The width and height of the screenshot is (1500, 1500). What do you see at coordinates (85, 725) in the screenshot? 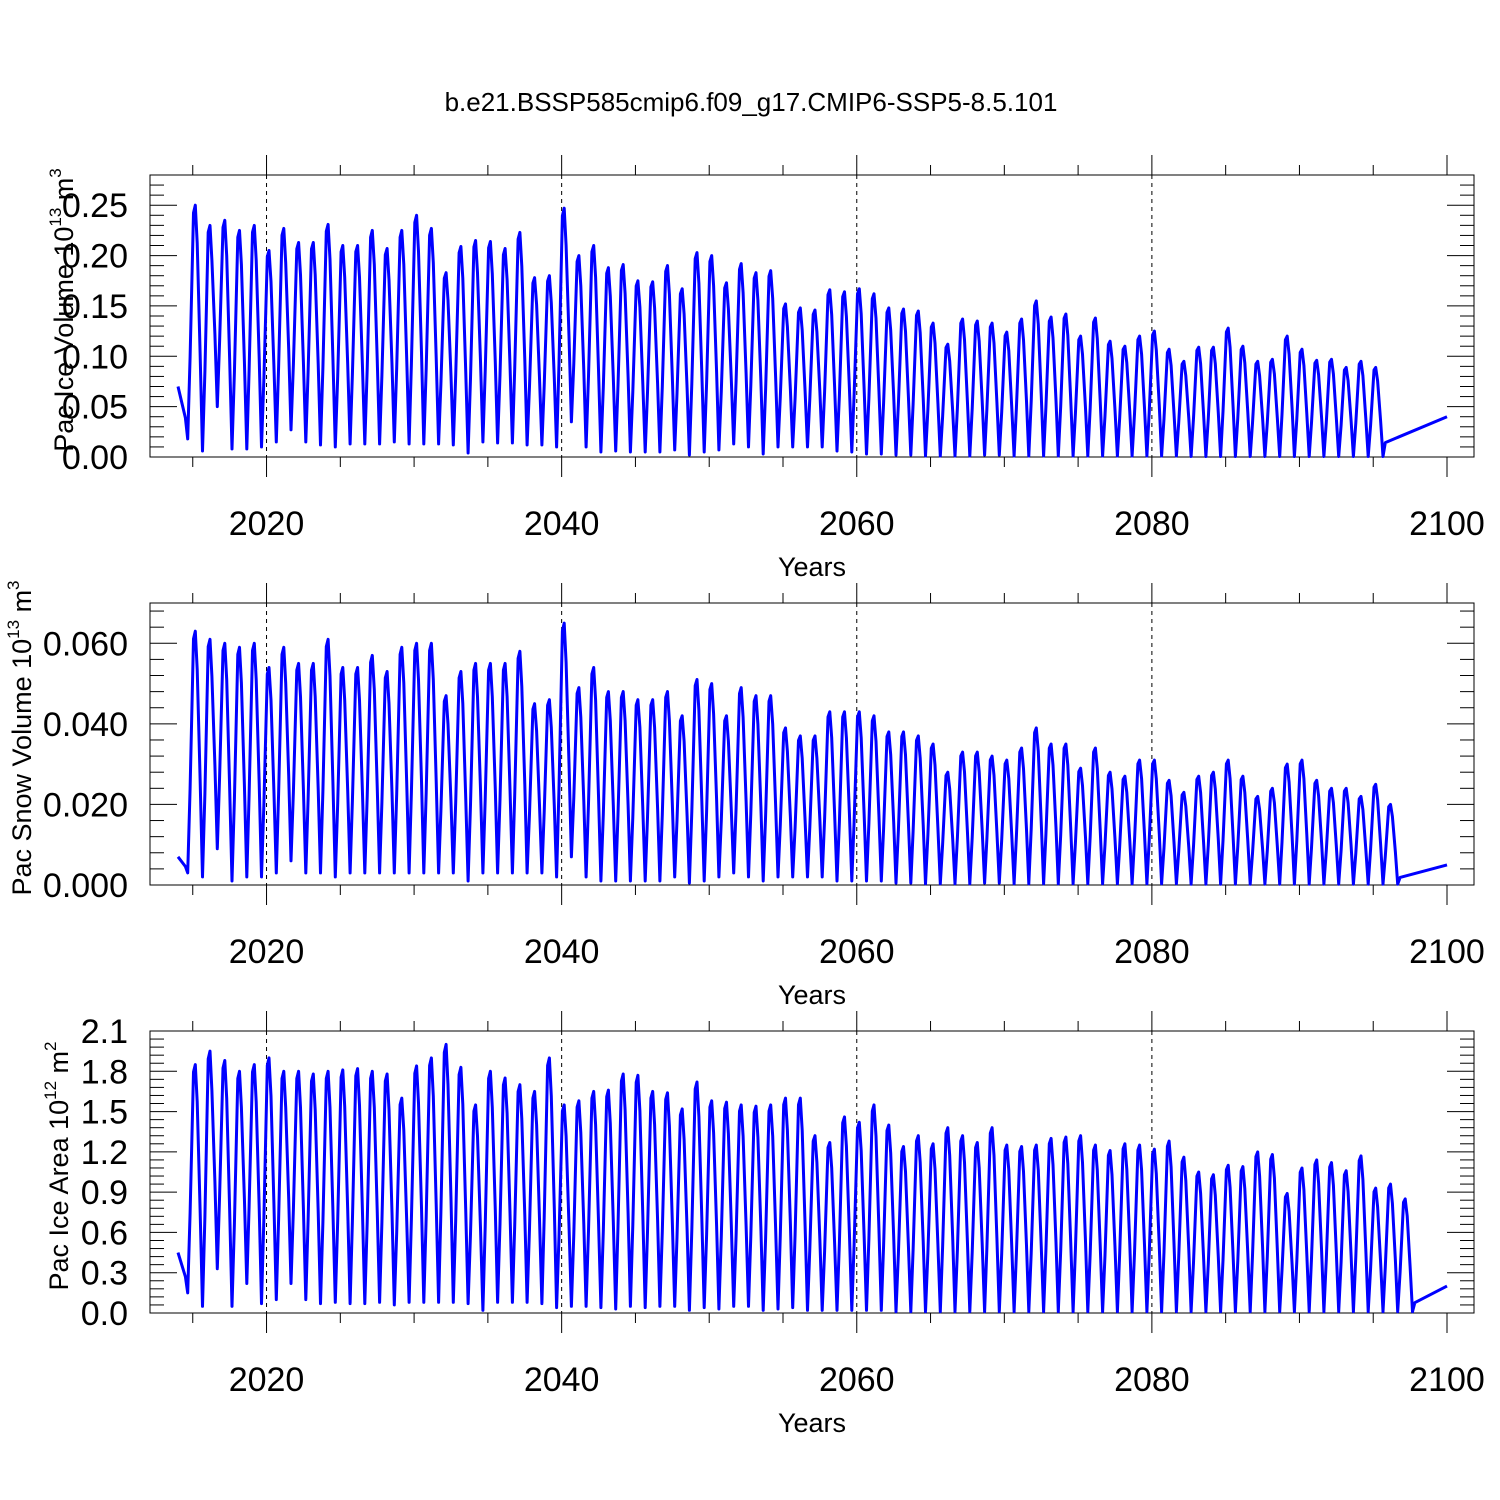
I see `y-tick-label: 0.040` at bounding box center [85, 725].